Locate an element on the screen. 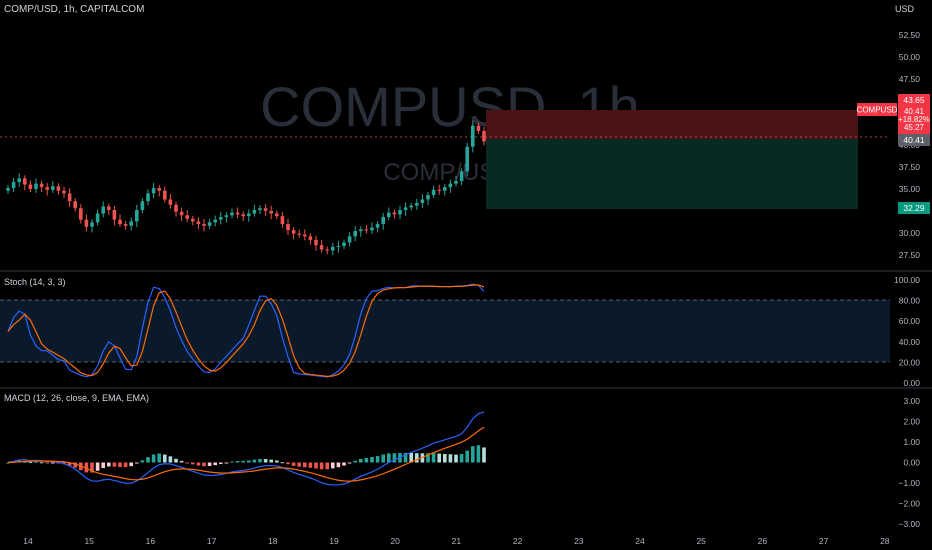 The image size is (932, 550). last-price-value: 40.41 is located at coordinates (914, 111).